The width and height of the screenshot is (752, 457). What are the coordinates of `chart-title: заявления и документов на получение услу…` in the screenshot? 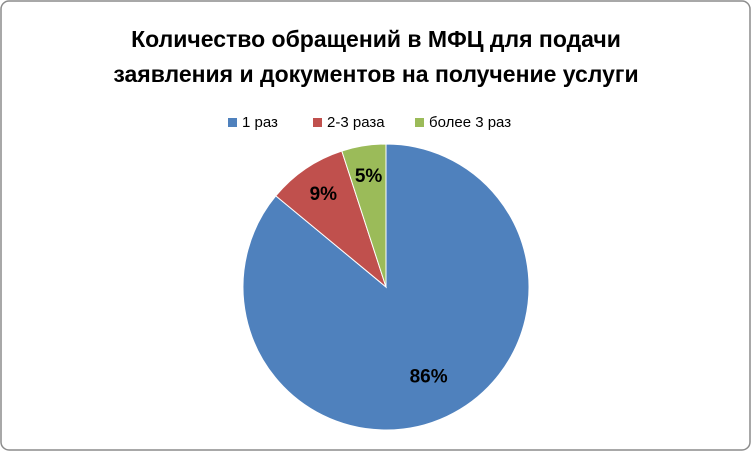 It's located at (375, 74).